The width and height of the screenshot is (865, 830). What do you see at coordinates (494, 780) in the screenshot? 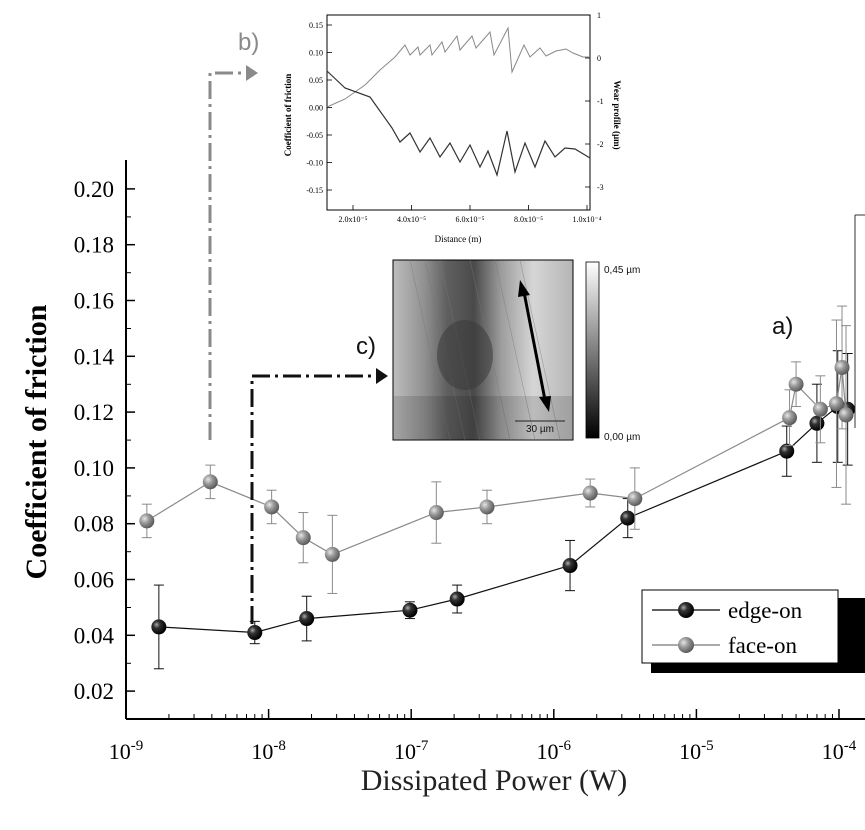
I see `x-axis-label: Dissipated Power (W)` at bounding box center [494, 780].